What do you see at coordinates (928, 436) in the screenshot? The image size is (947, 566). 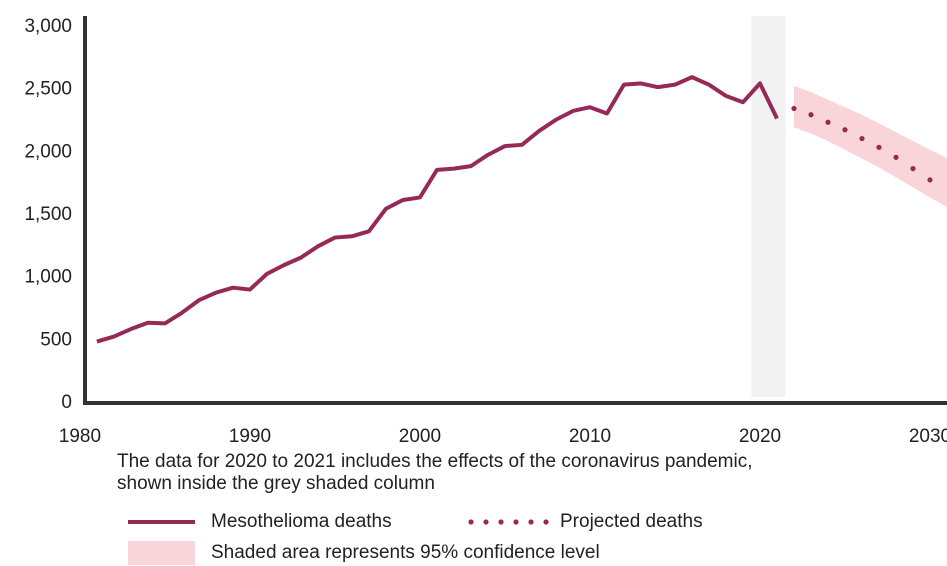 I see `x-tick-label: 2030` at bounding box center [928, 436].